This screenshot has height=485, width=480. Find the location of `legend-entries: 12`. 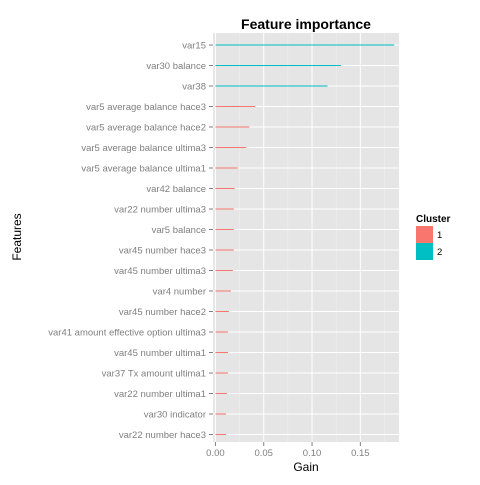

legend-entries: 12 is located at coordinates (429, 243).